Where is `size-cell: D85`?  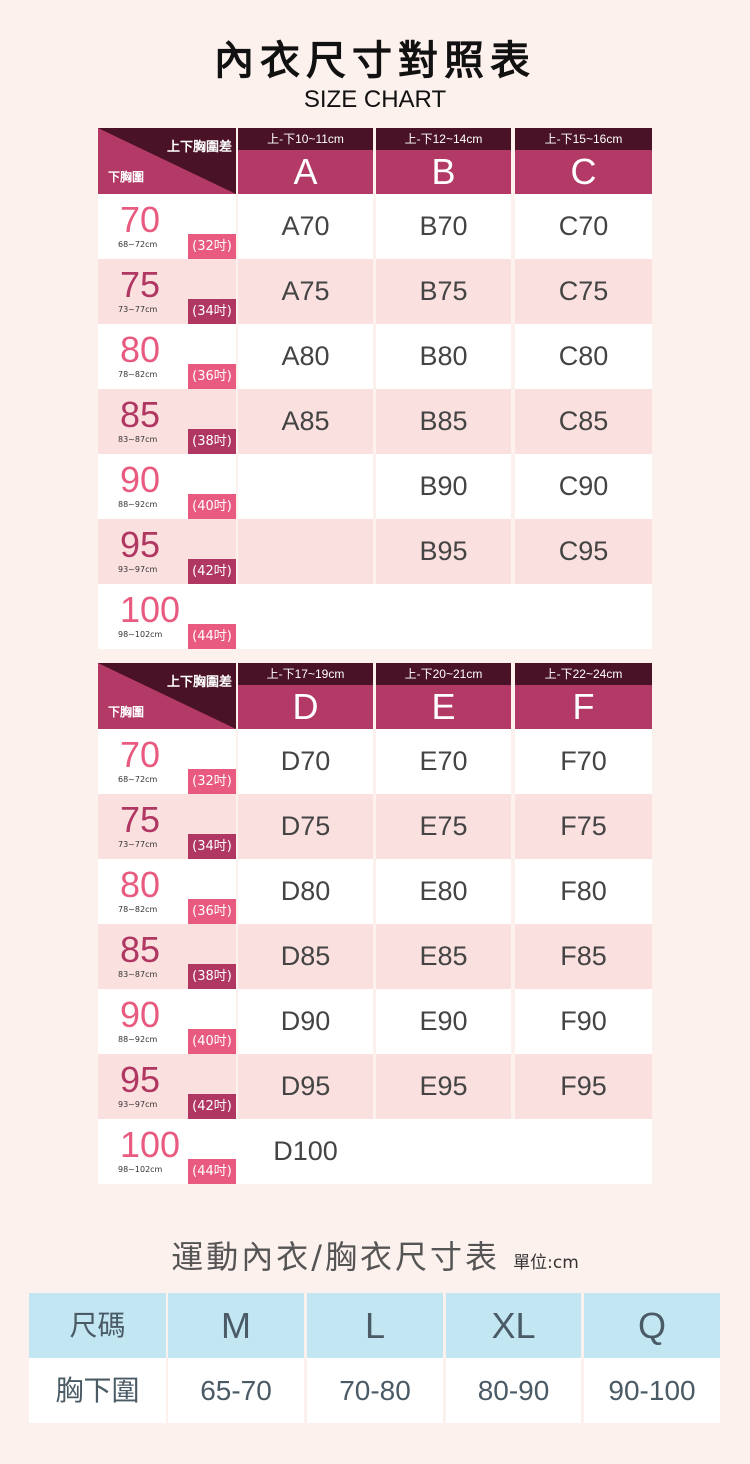
size-cell: D85 is located at coordinates (305, 956).